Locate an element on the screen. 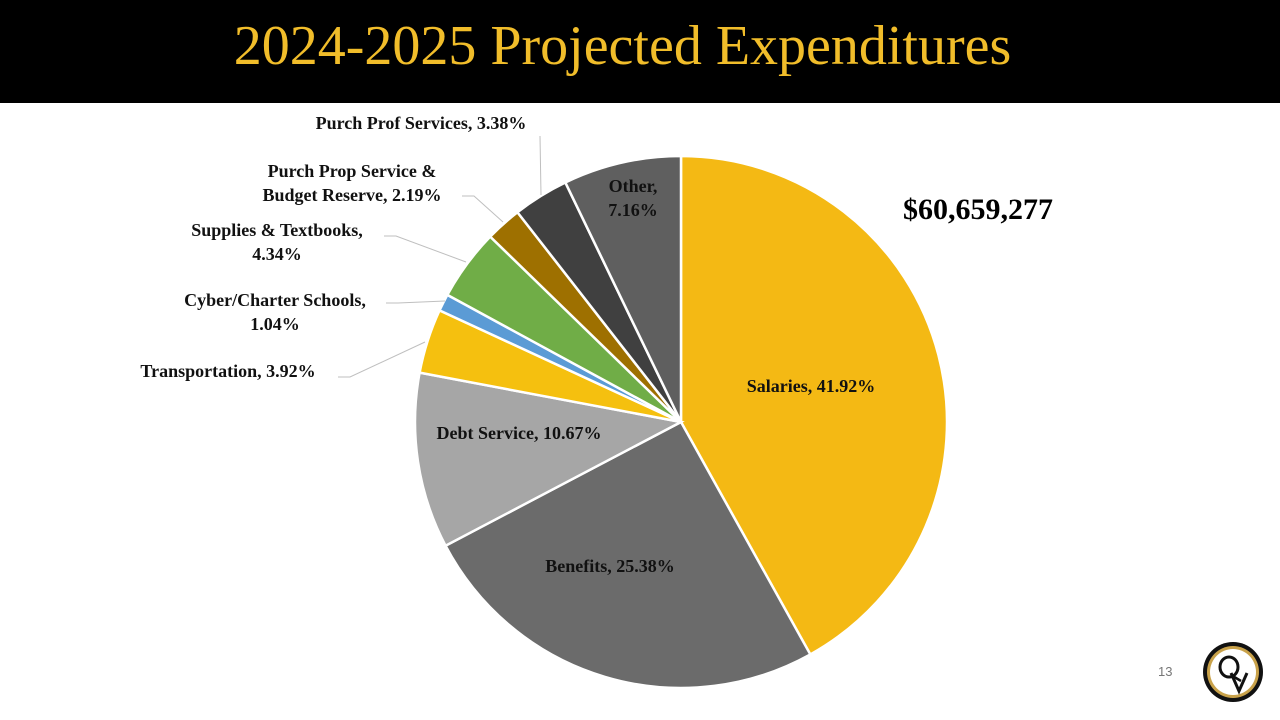 This screenshot has width=1280, height=720. data-label-line: Other, is located at coordinates (633, 186).